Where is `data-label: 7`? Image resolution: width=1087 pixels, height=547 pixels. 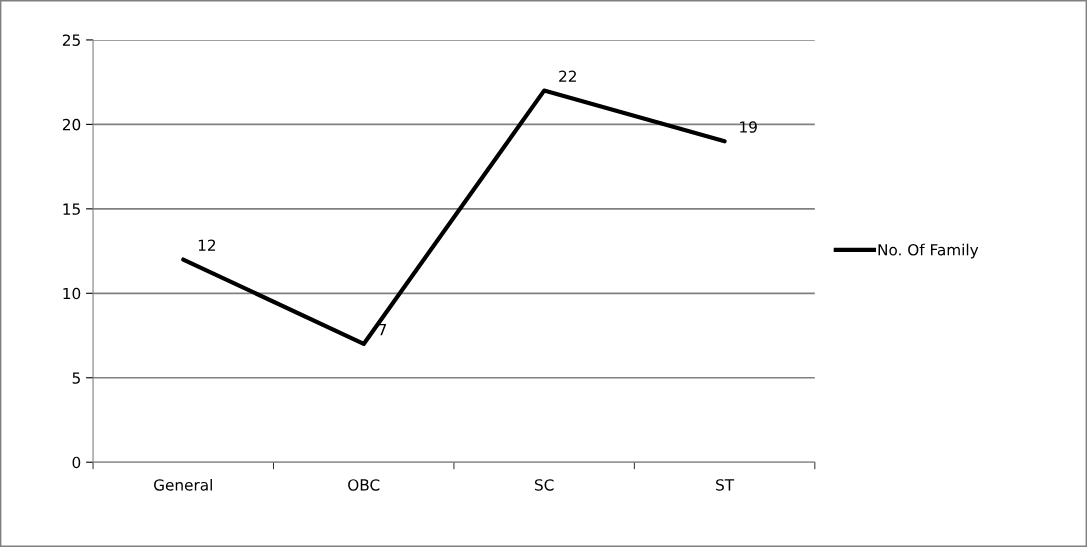
data-label: 7 is located at coordinates (382, 330).